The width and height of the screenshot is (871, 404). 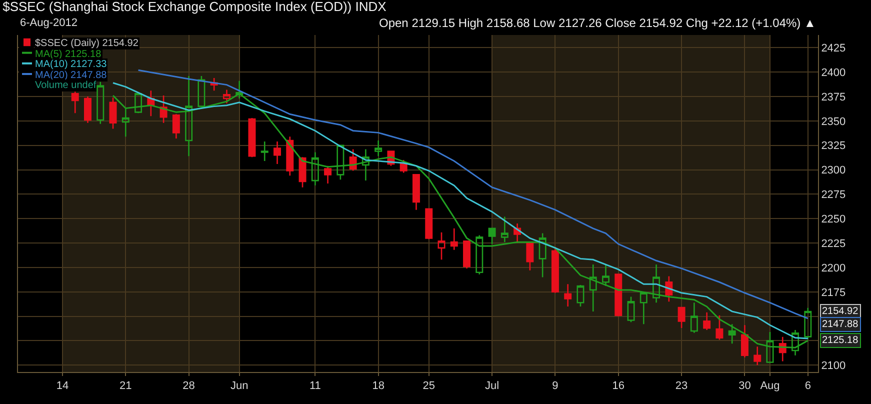 What do you see at coordinates (68, 54) in the screenshot?
I see `legend-label: MA(5) 2125.18` at bounding box center [68, 54].